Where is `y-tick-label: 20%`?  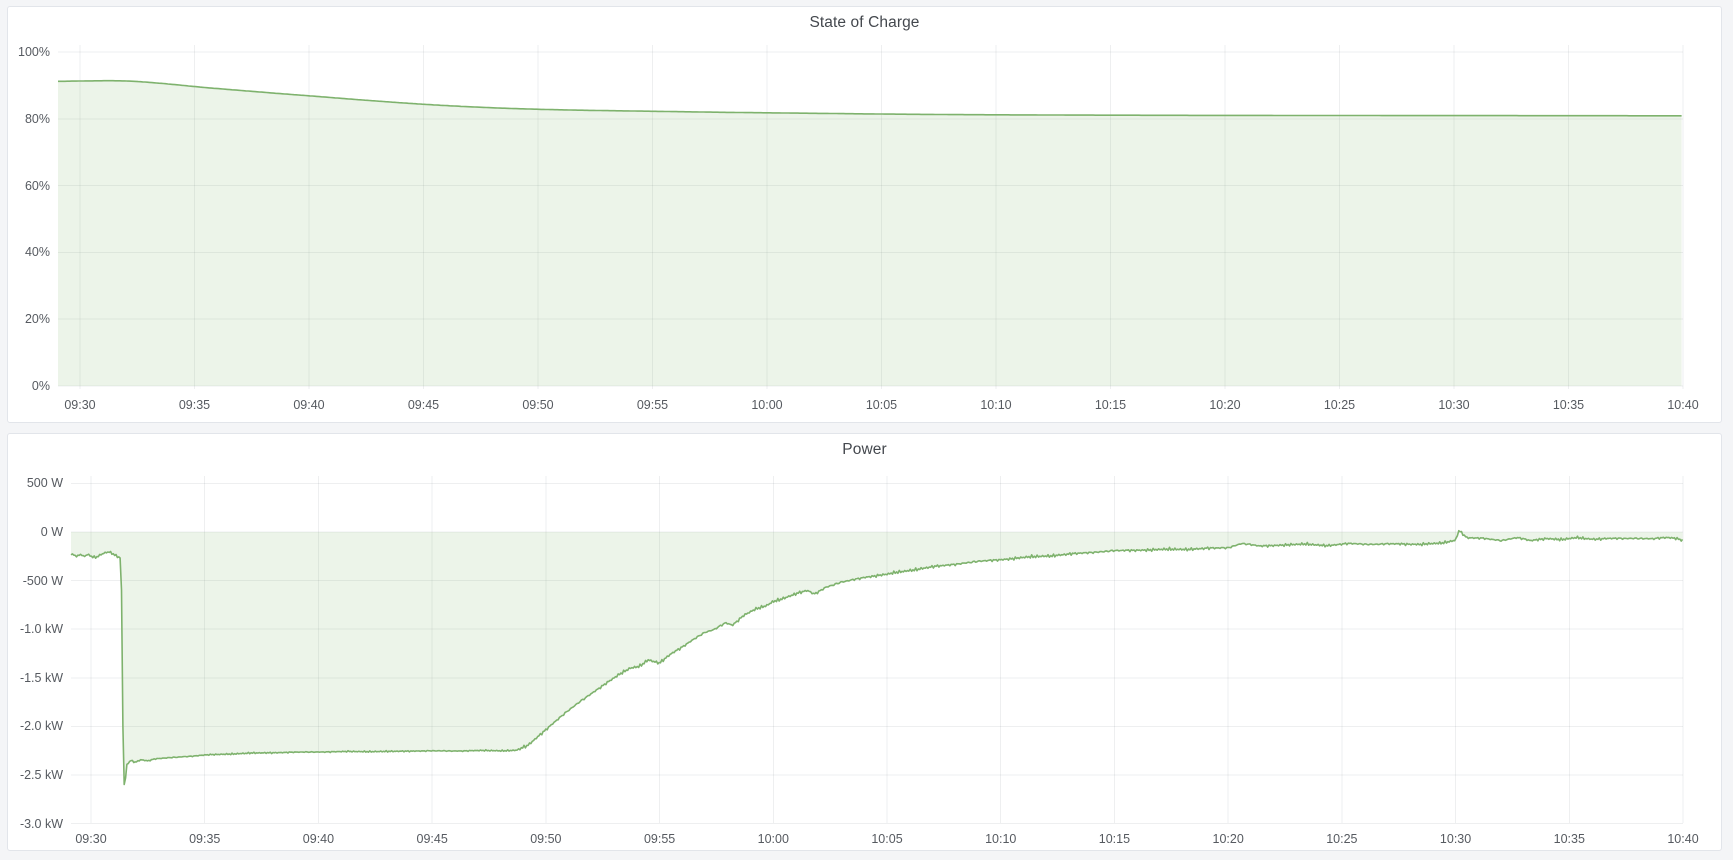 y-tick-label: 20% is located at coordinates (37, 319).